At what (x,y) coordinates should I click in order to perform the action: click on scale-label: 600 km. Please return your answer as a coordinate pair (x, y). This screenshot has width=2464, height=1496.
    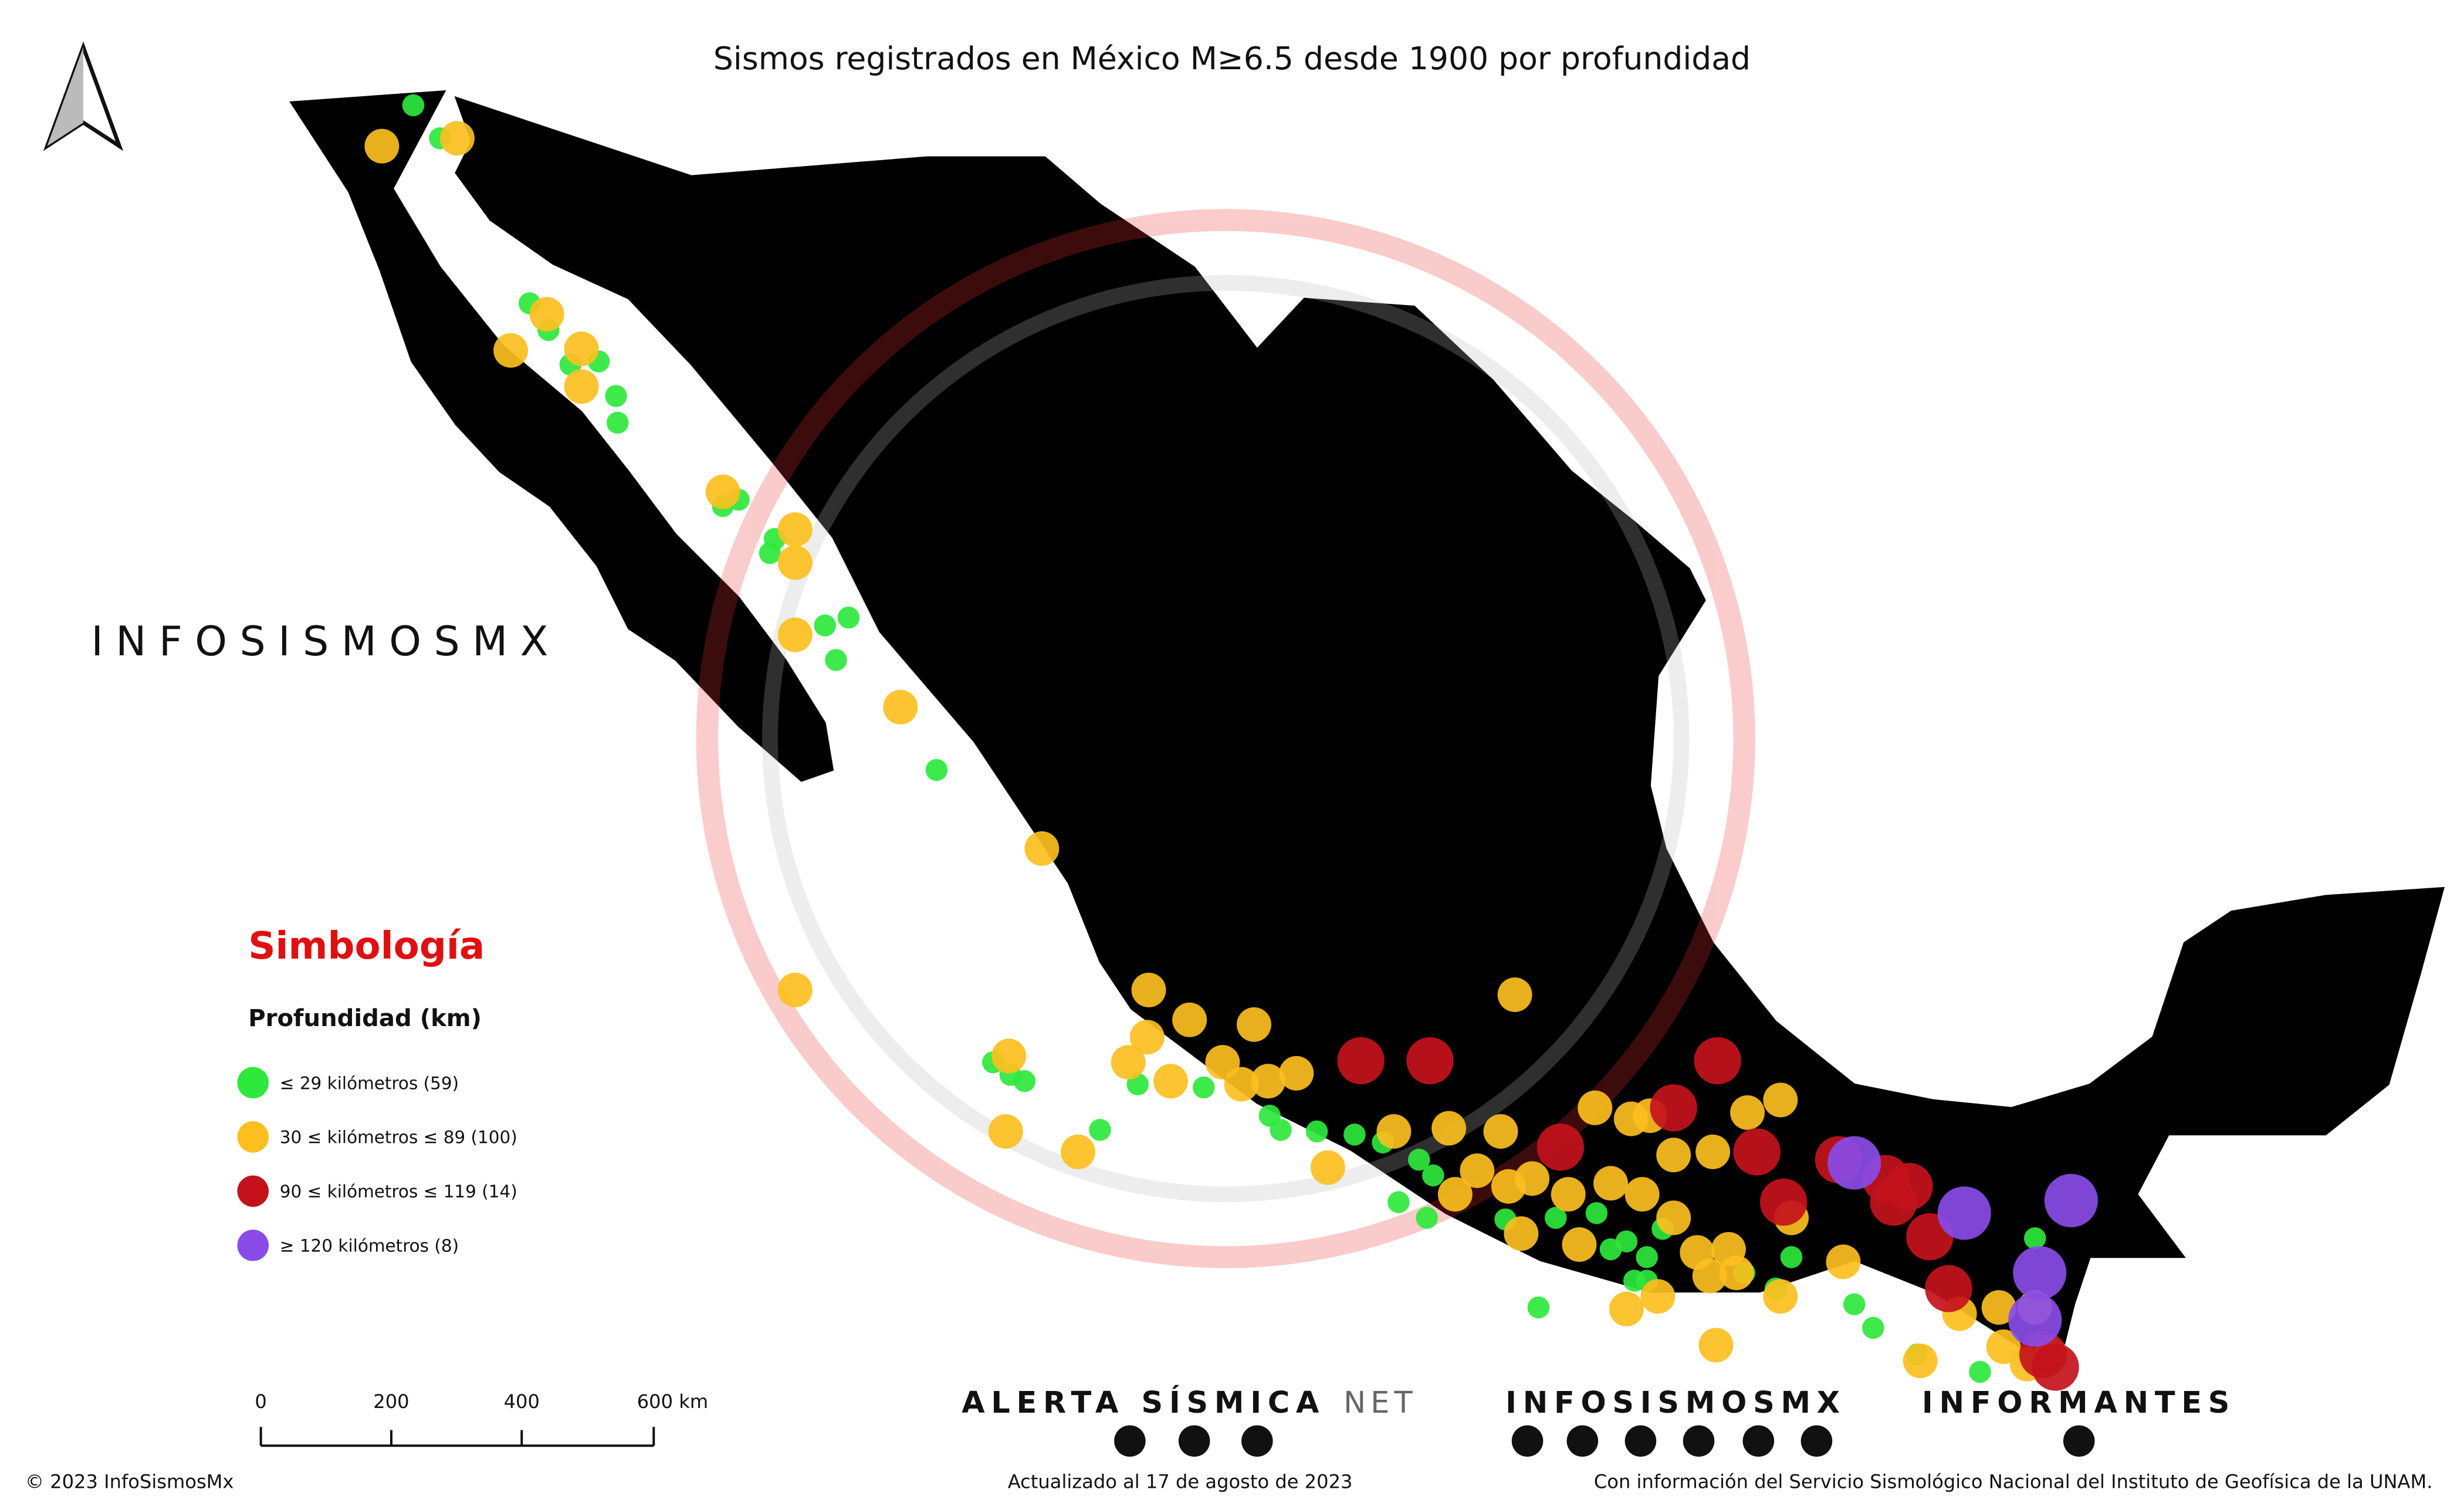
    Looking at the image, I should click on (672, 1401).